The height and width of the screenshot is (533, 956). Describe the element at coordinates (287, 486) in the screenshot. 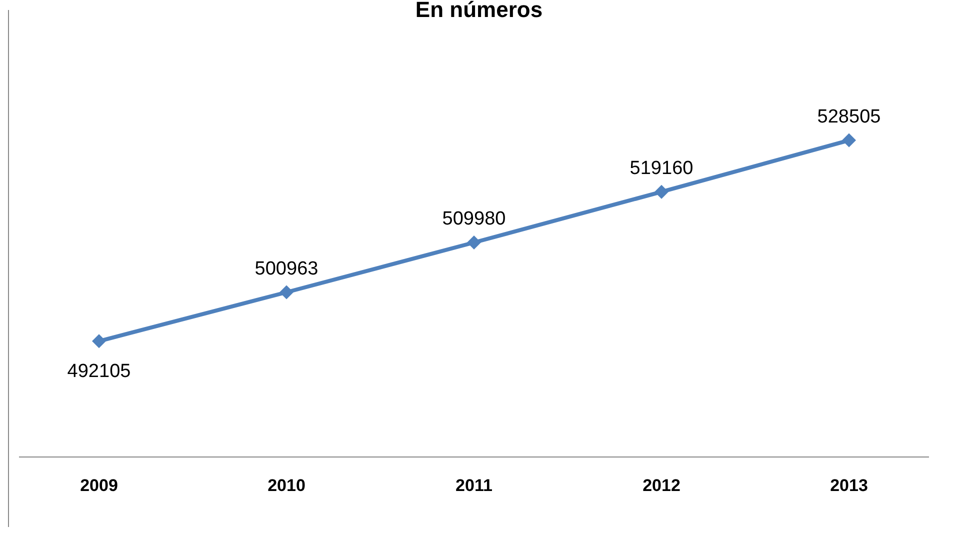

I see `x-tick-label: 2010` at that location.